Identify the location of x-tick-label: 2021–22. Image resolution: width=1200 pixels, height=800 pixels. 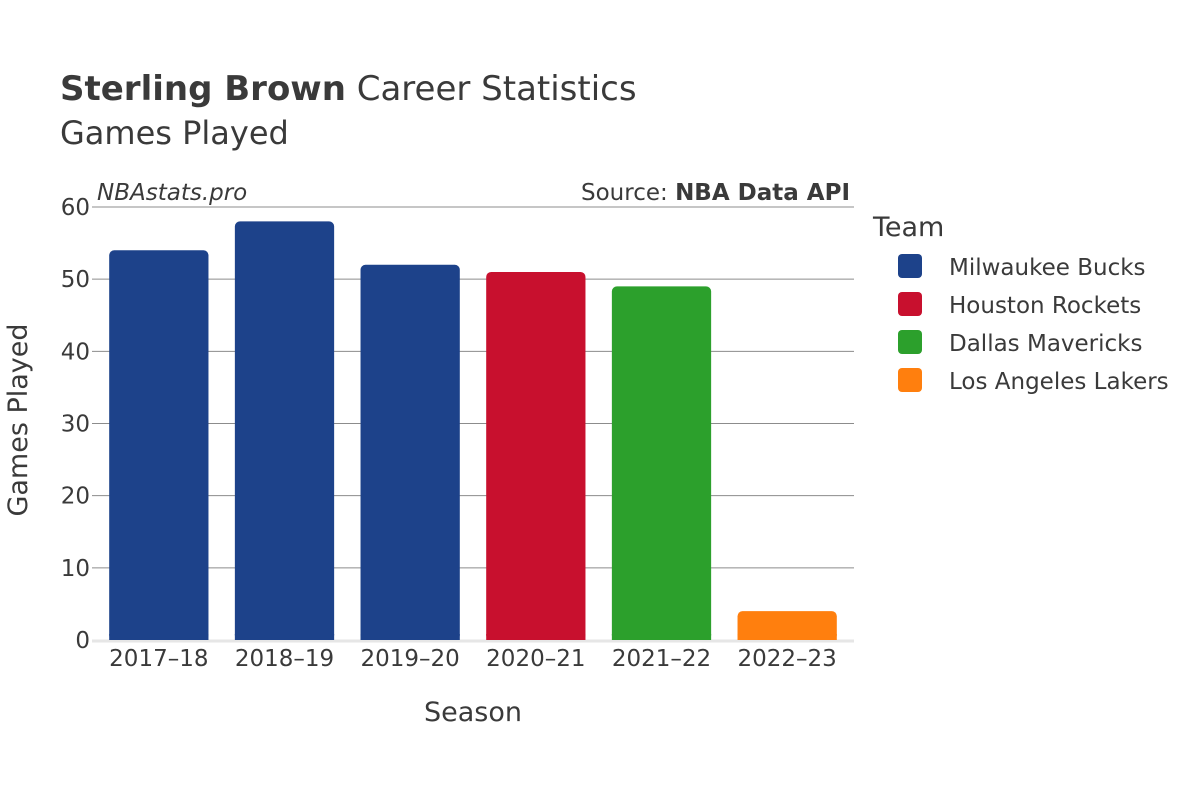
(661, 659).